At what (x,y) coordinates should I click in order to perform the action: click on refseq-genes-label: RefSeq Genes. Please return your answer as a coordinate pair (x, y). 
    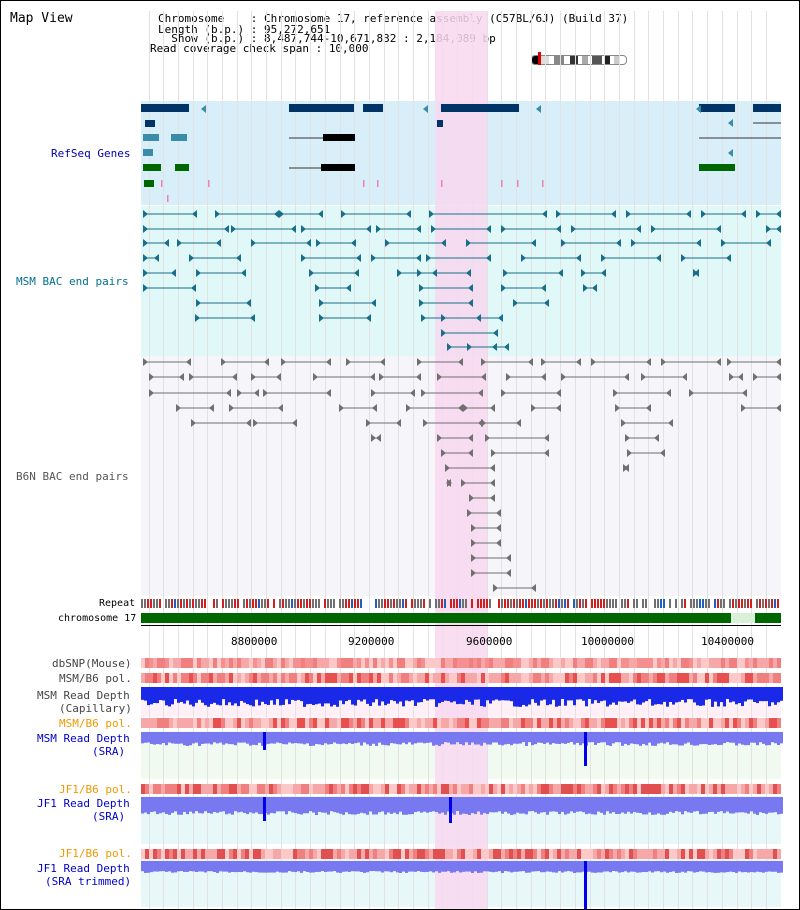
    Looking at the image, I should click on (91, 153).